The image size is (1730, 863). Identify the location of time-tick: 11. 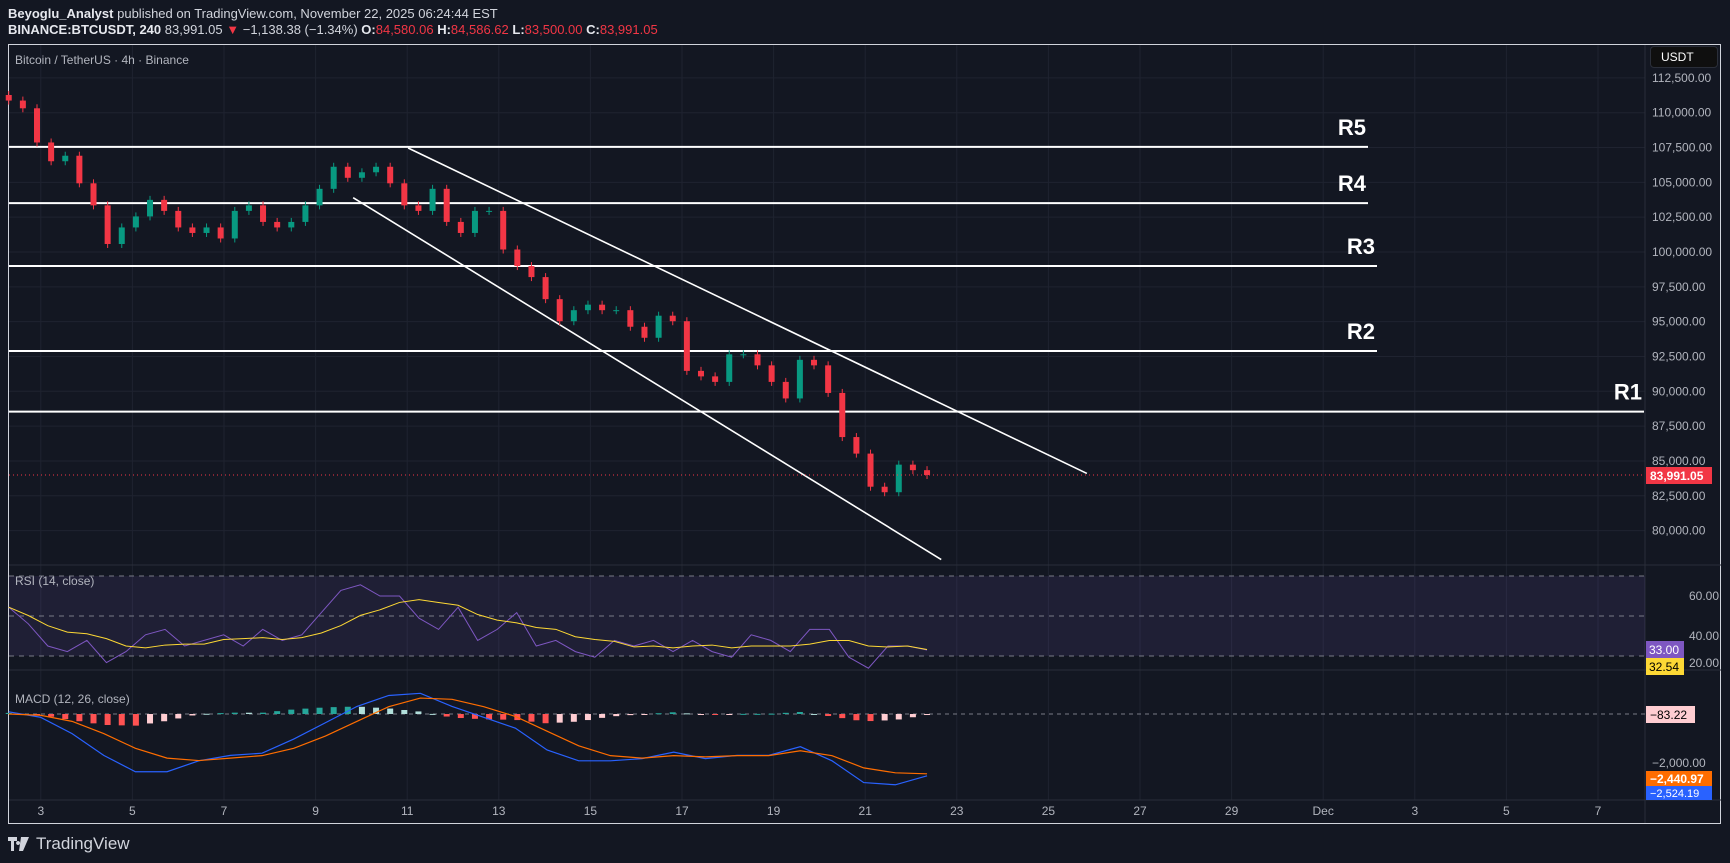
(407, 811).